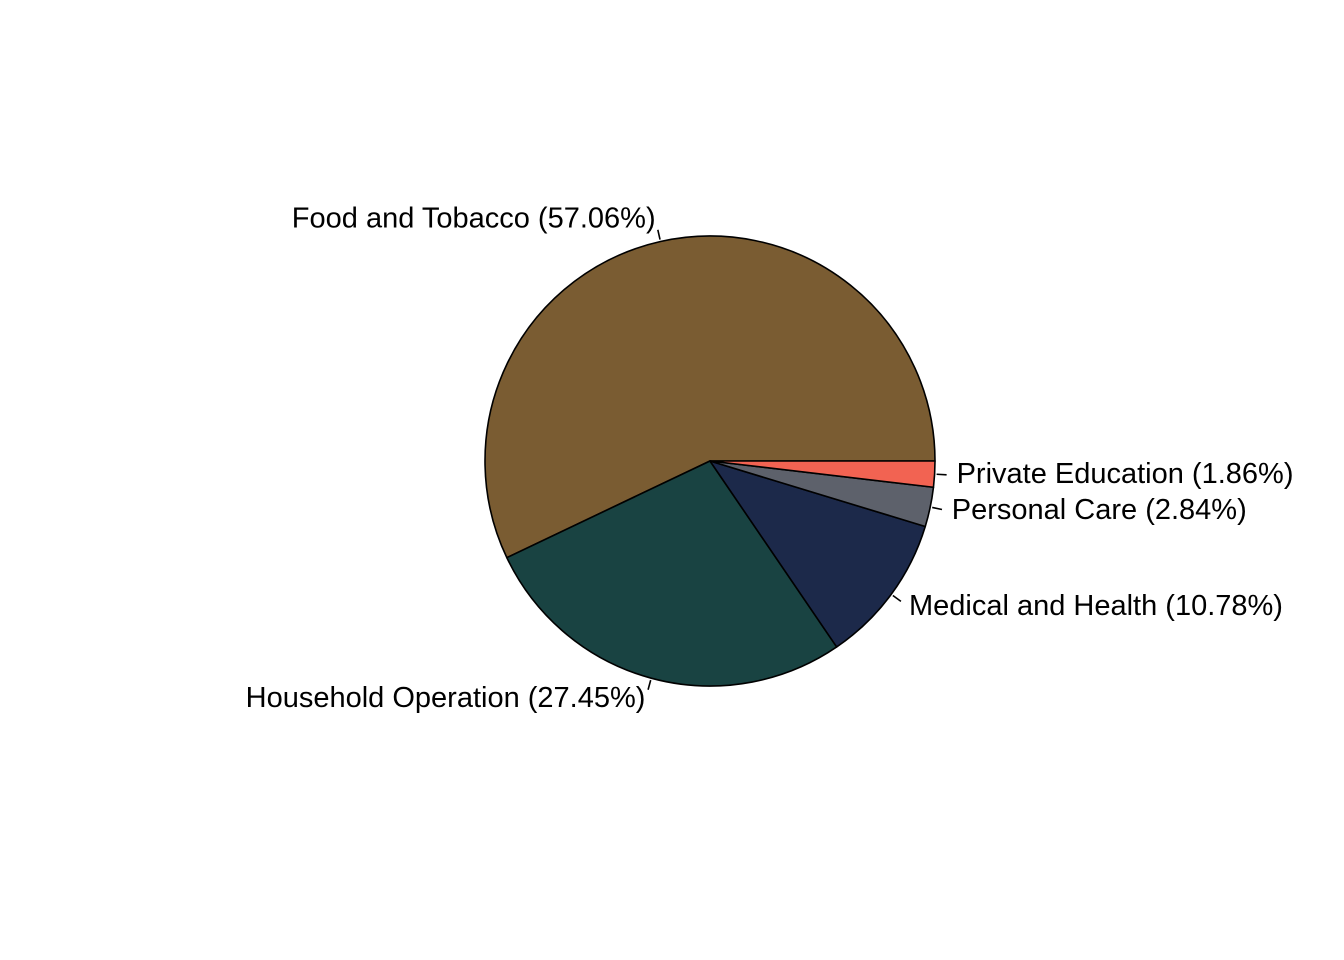 The height and width of the screenshot is (960, 1344). Describe the element at coordinates (446, 698) in the screenshot. I see `pie-slice-label: Household Operation (27.45%)` at that location.